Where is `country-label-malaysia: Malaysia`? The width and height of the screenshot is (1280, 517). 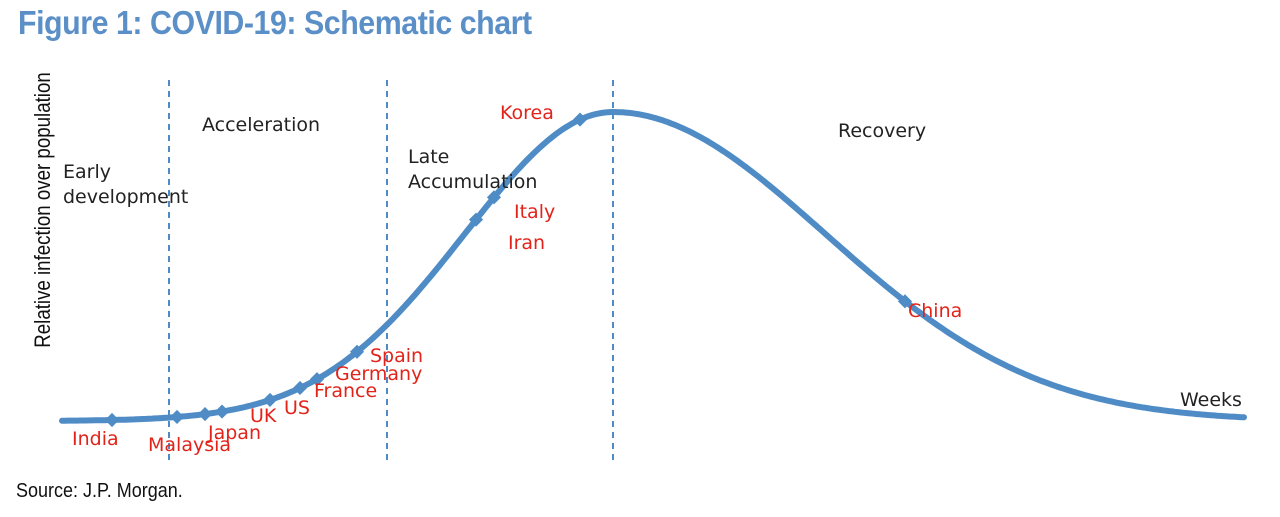
country-label-malaysia: Malaysia is located at coordinates (189, 445).